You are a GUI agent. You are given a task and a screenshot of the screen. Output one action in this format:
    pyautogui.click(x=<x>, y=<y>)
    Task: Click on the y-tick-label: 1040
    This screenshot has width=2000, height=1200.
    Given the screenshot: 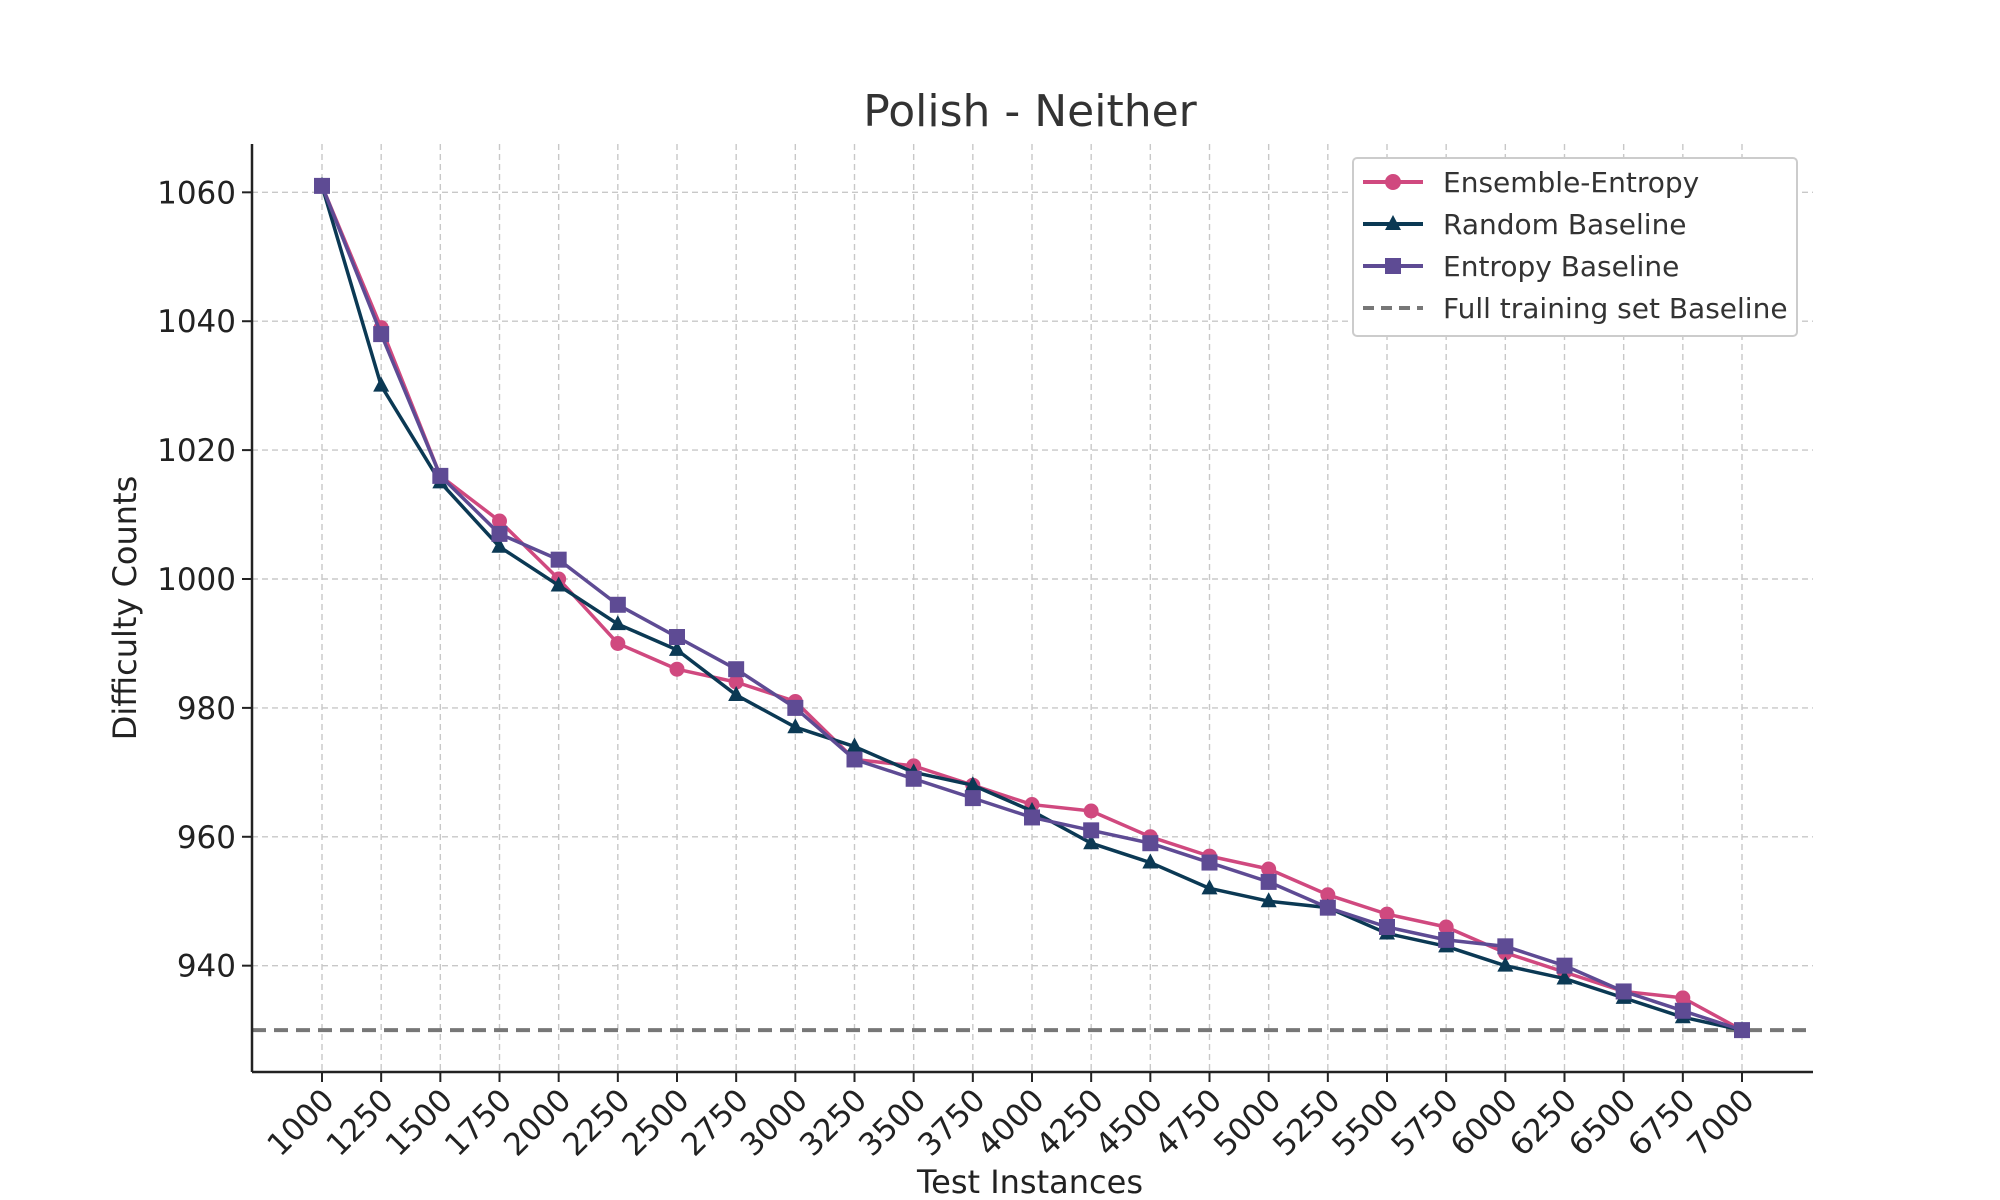 What is the action you would take?
    pyautogui.click(x=196, y=322)
    